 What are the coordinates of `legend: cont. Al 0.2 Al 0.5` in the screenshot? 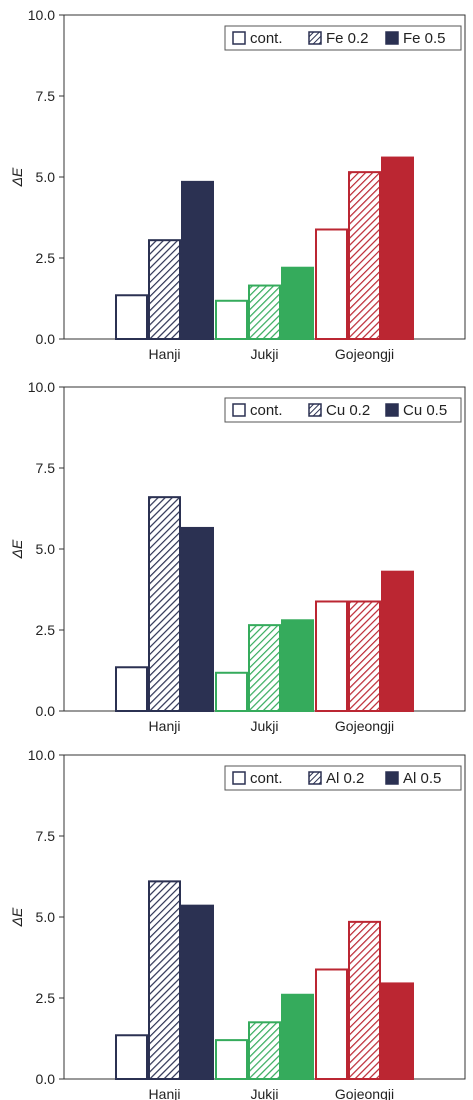 It's located at (343, 778).